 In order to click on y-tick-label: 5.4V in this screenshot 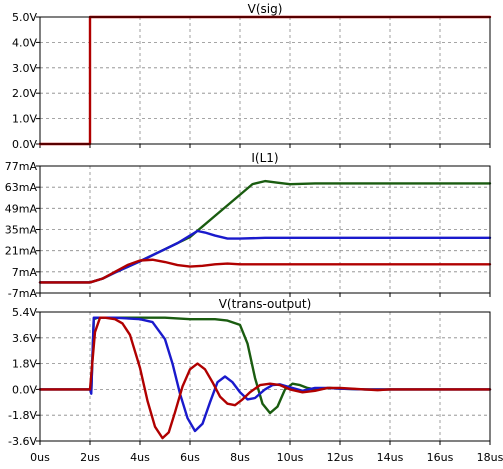, I will do `click(24, 312)`.